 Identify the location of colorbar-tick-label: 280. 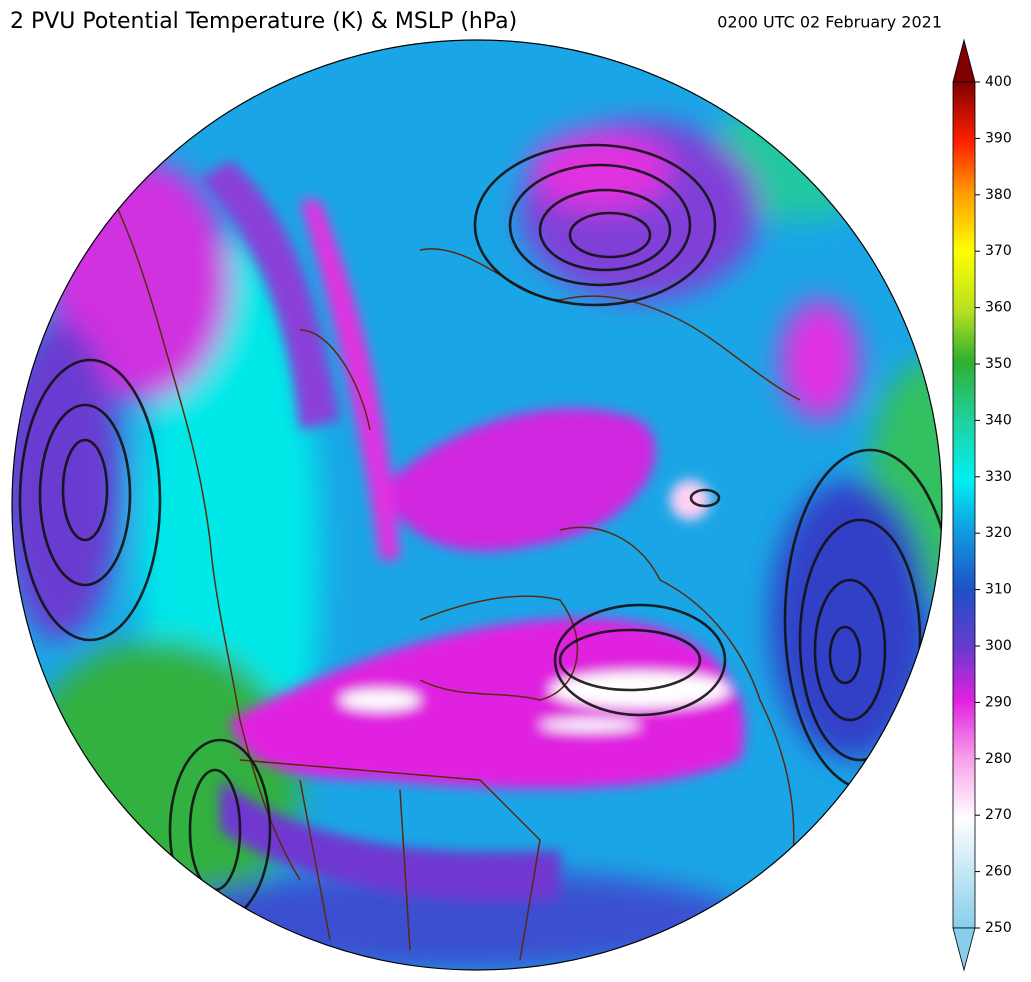
(998, 759).